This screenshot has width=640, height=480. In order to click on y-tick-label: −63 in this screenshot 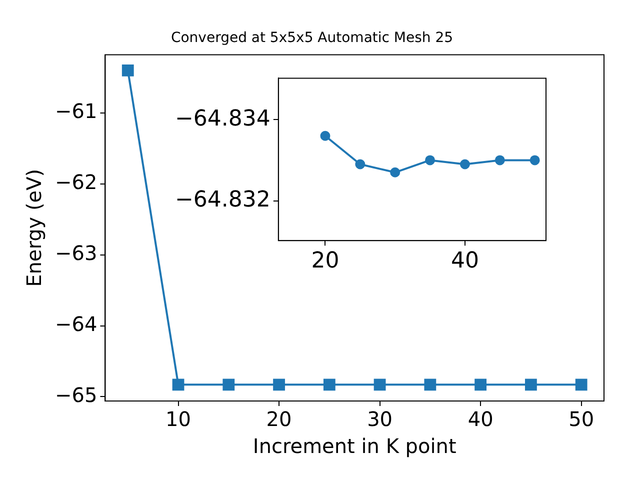, I will do `click(76, 253)`.